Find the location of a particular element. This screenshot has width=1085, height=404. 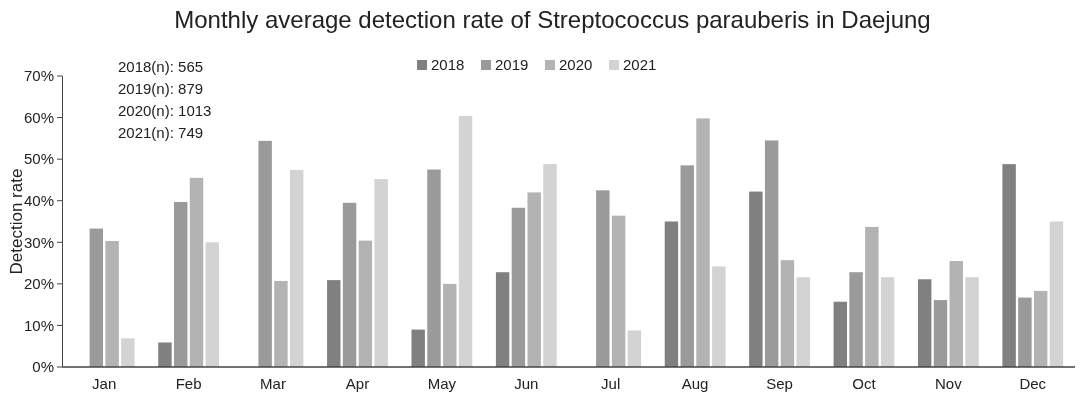

y-tick-label: 70% is located at coordinates (38, 76).